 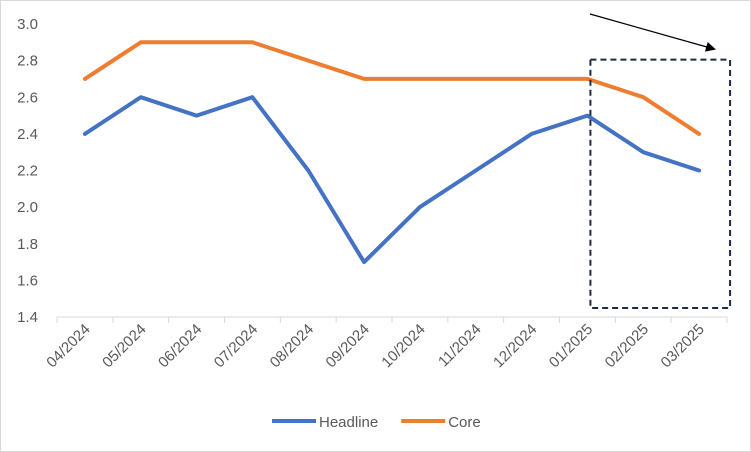 I want to click on x-tick-label: 08/2024, so click(x=292, y=346).